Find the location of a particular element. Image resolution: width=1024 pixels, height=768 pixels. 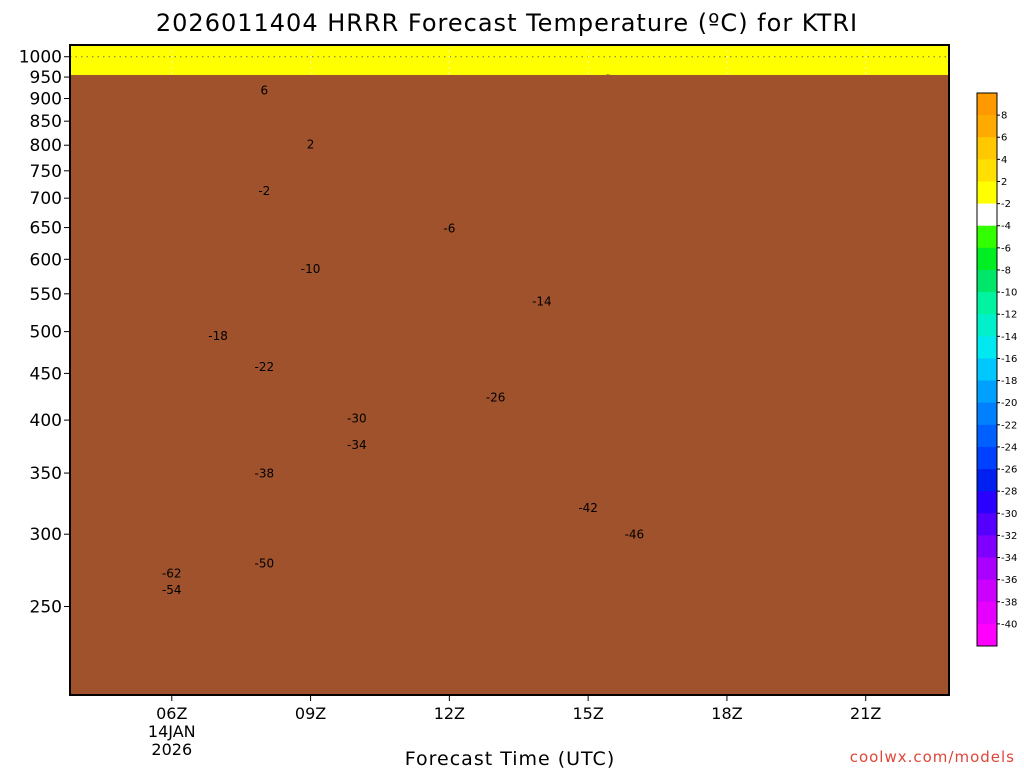

pressure-tick-label: 850 is located at coordinates (46, 122).